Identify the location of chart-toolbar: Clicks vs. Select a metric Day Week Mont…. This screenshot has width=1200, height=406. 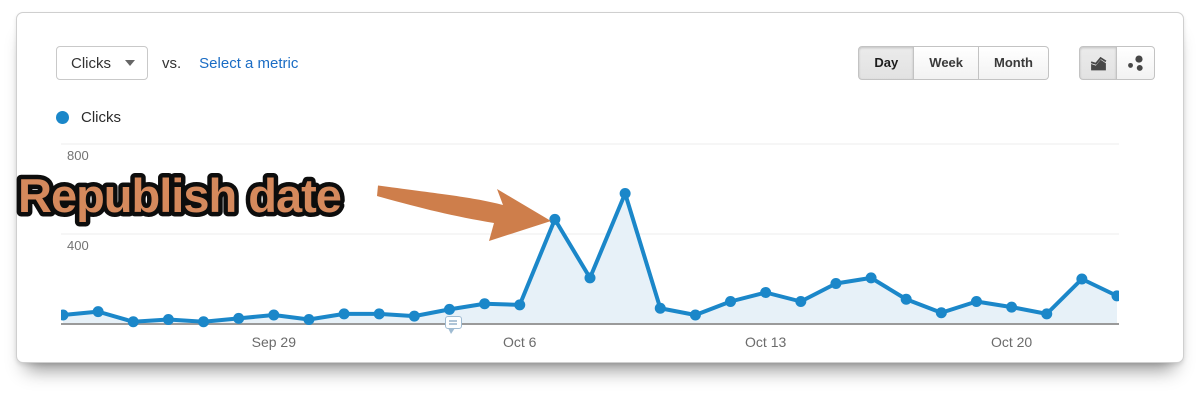
(605, 63).